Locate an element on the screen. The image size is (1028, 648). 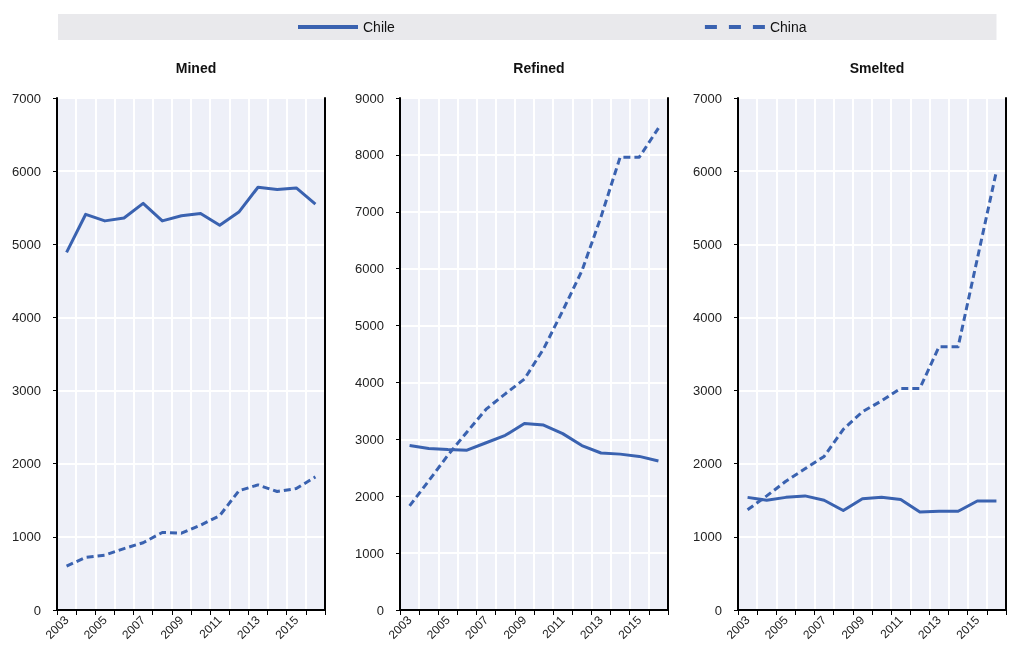
y-tick-label: 9000 is located at coordinates (369, 98).